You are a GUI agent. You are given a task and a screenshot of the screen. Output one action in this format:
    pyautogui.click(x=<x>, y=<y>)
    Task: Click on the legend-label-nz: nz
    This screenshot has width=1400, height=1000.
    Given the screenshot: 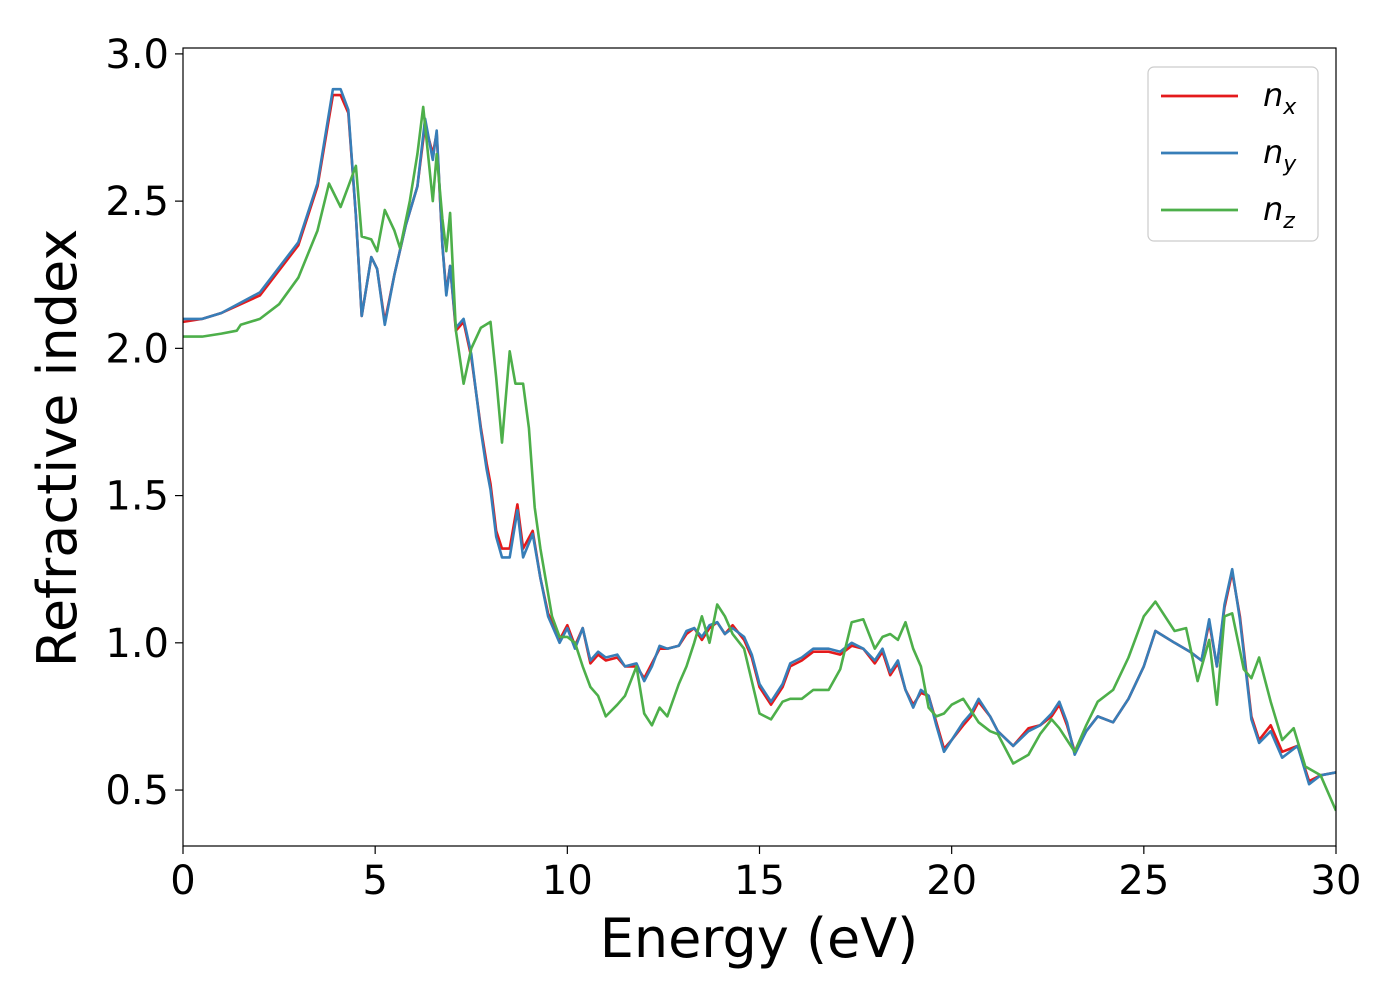 What is the action you would take?
    pyautogui.click(x=1279, y=212)
    